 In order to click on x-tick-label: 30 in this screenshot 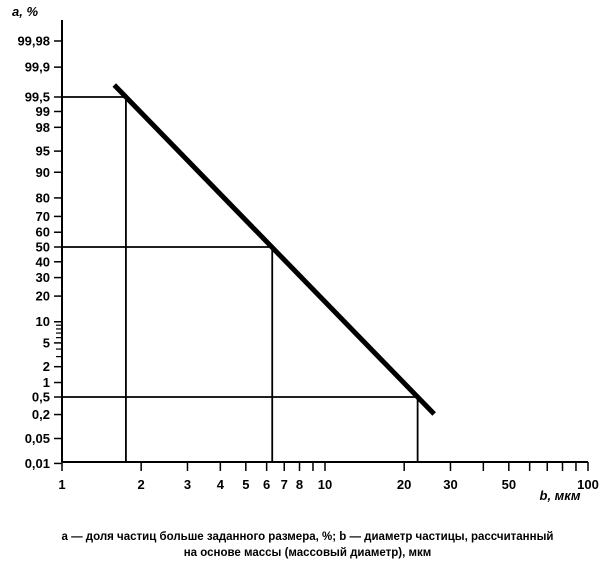, I will do `click(450, 484)`.